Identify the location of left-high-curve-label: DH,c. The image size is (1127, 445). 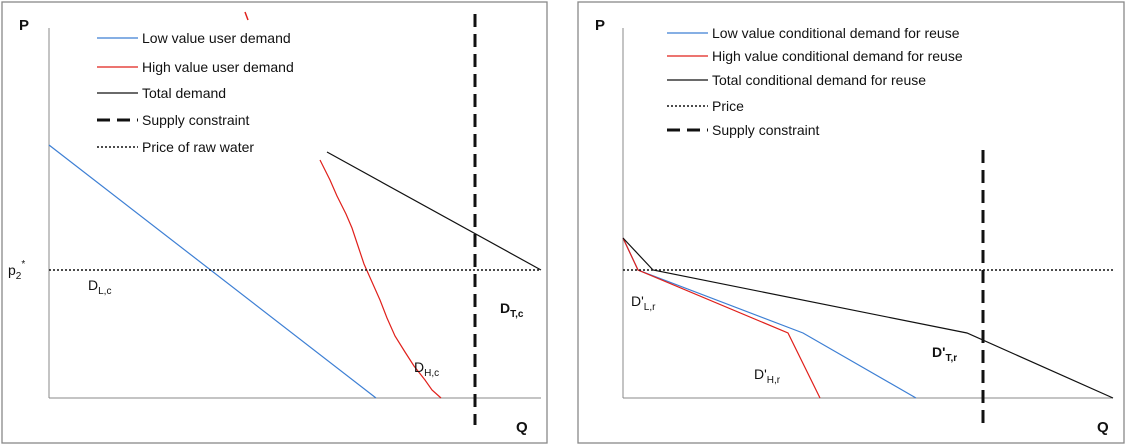
(426, 369).